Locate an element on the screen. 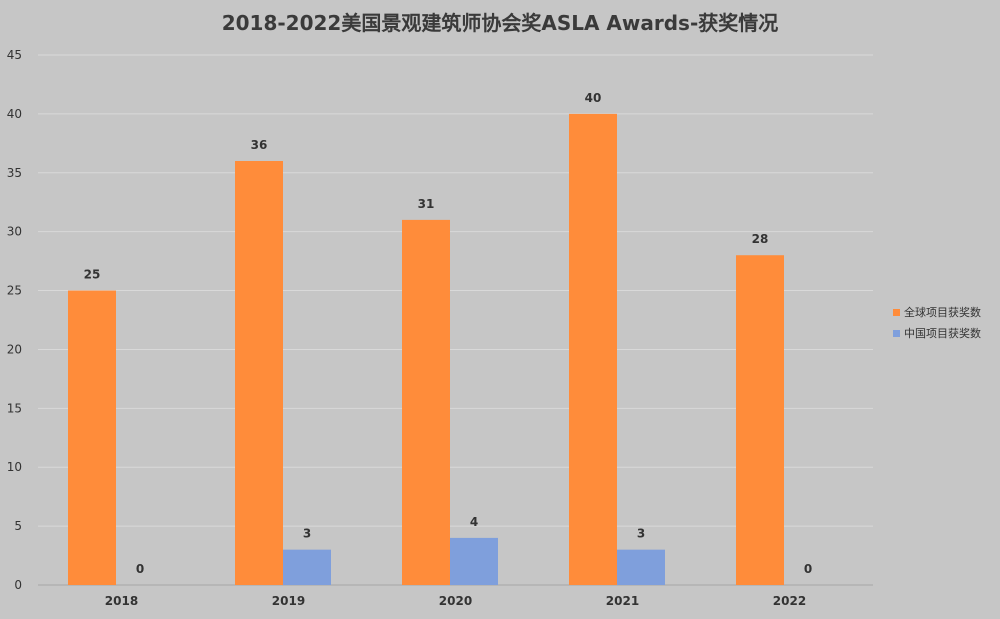 The image size is (1000, 619). y-tick-label: 40 is located at coordinates (14, 114).